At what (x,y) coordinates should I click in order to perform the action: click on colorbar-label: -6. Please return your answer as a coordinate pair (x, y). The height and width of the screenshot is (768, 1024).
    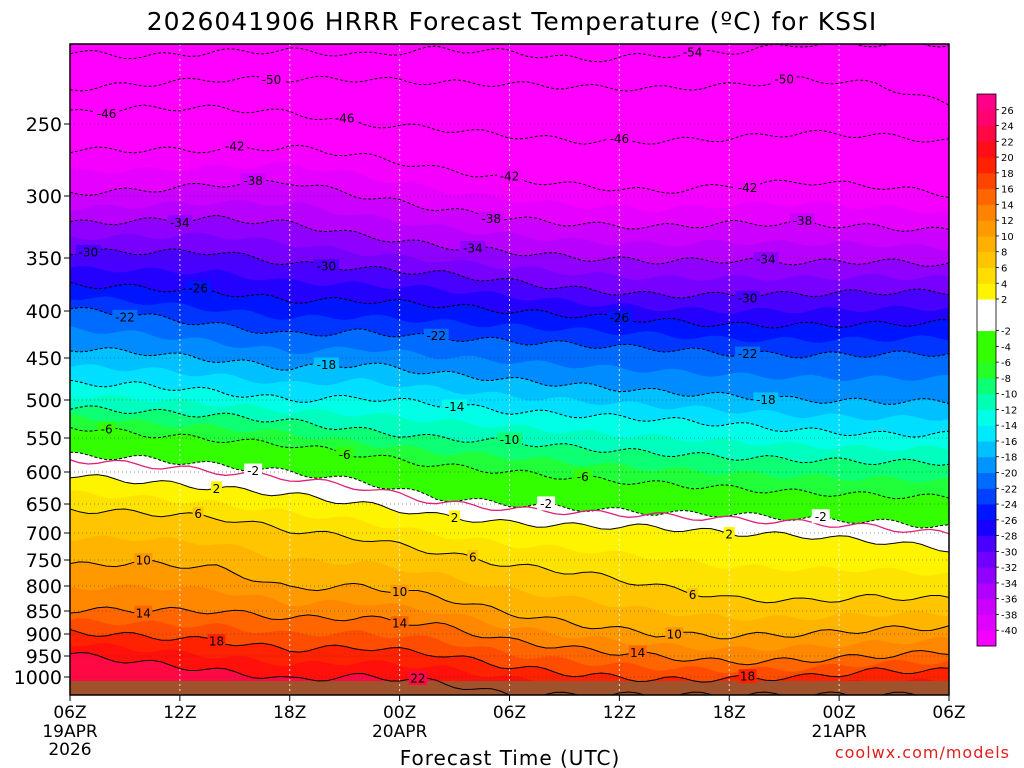
    Looking at the image, I should click on (1006, 363).